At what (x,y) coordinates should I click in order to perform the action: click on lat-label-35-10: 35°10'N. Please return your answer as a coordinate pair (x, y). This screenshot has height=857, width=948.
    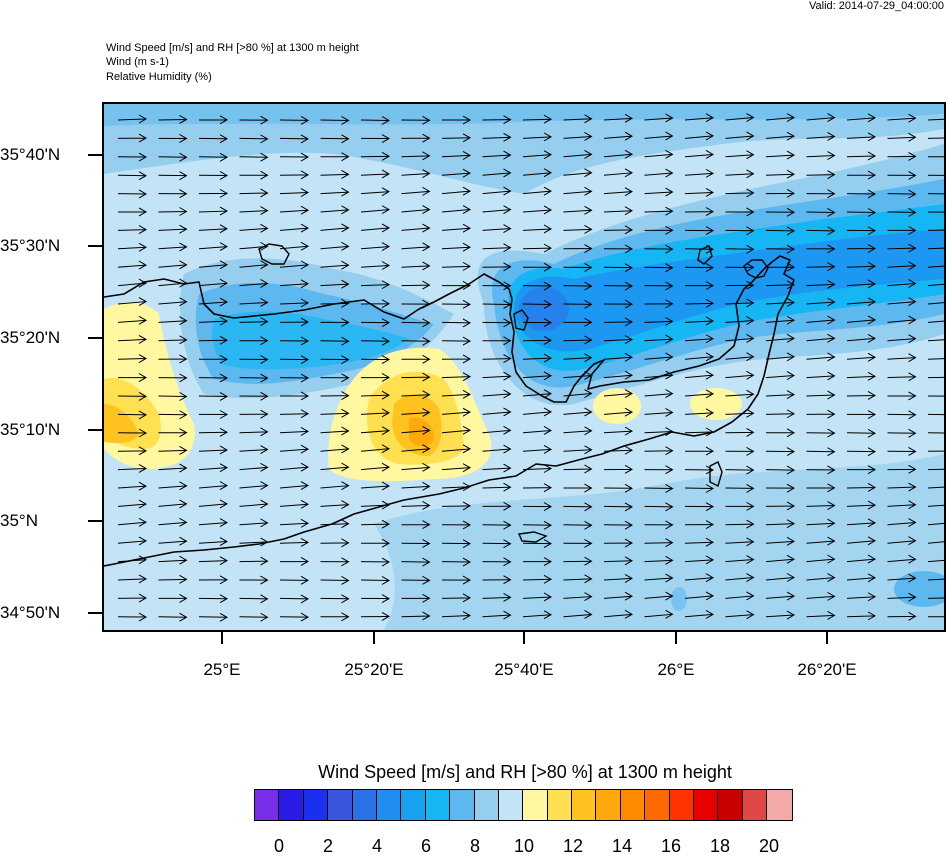
    Looking at the image, I should click on (30, 429).